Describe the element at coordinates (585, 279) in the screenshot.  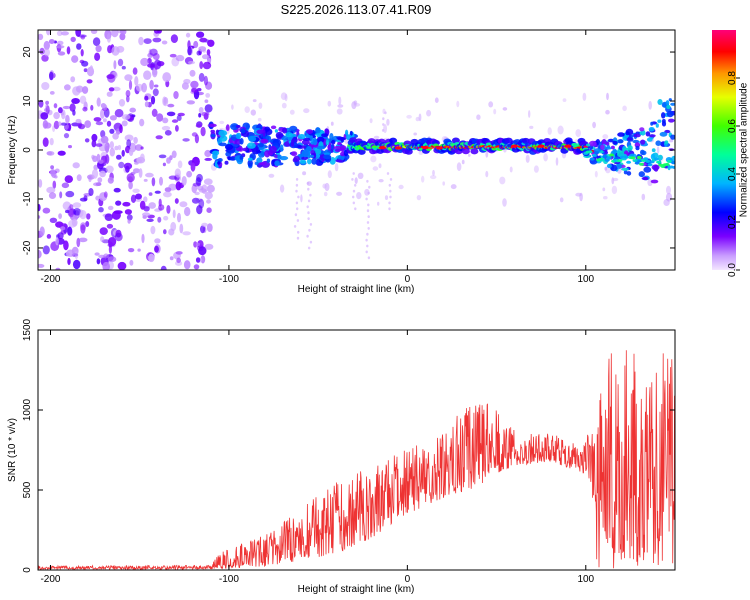
I see `top-x-tick-label: 100` at that location.